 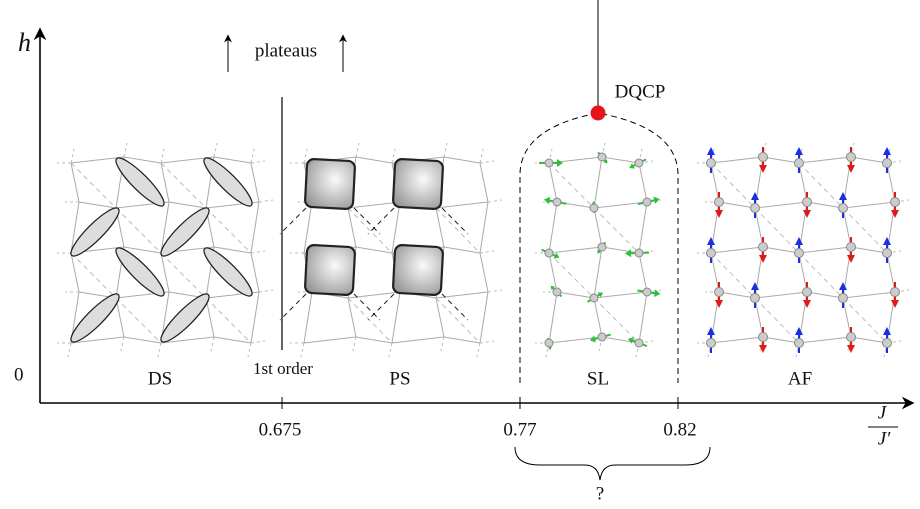 I want to click on phase-label: AF, so click(x=800, y=378).